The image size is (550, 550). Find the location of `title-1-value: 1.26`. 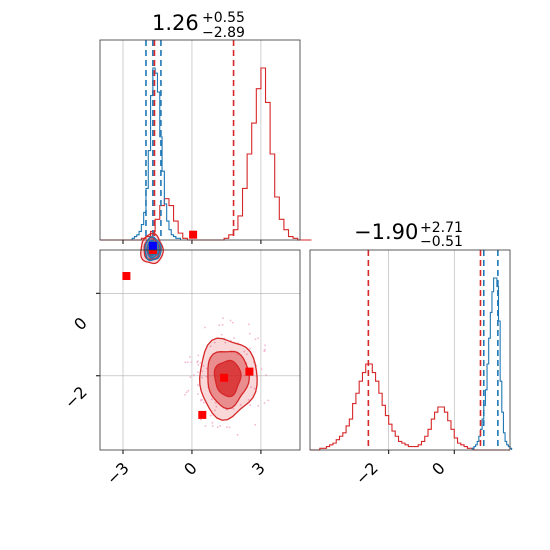

title-1-value: 1.26 is located at coordinates (175, 23).